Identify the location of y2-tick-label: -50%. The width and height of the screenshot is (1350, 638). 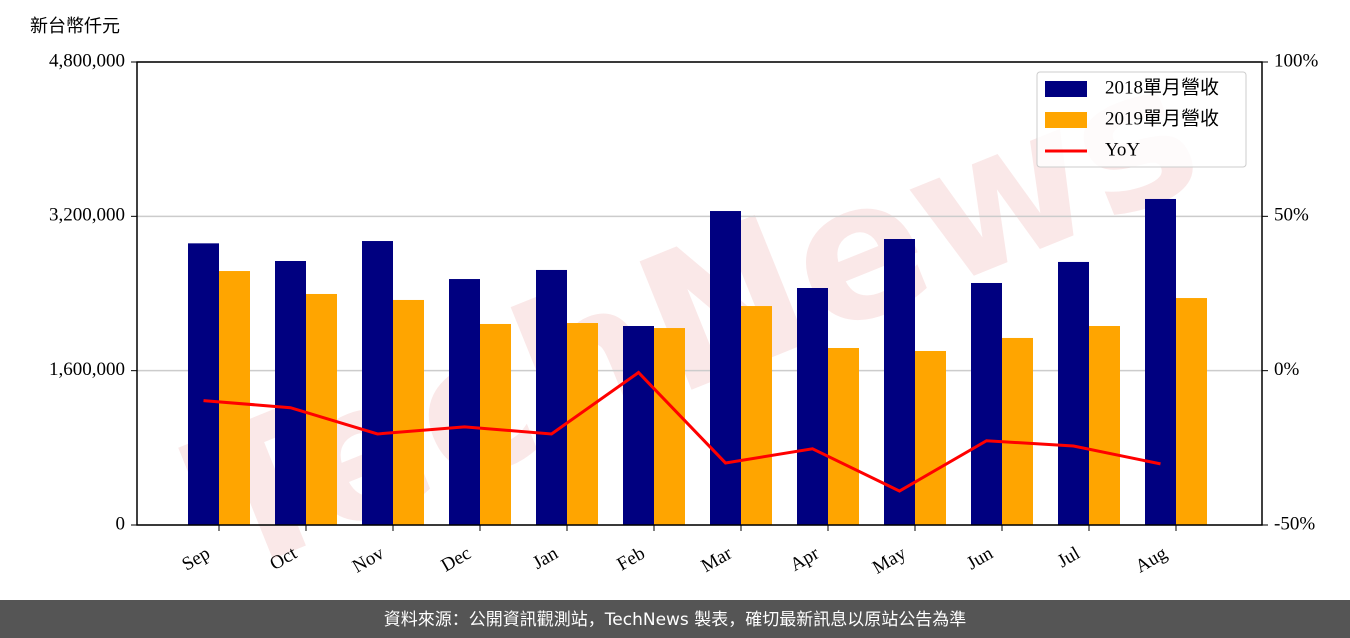
(1294, 523).